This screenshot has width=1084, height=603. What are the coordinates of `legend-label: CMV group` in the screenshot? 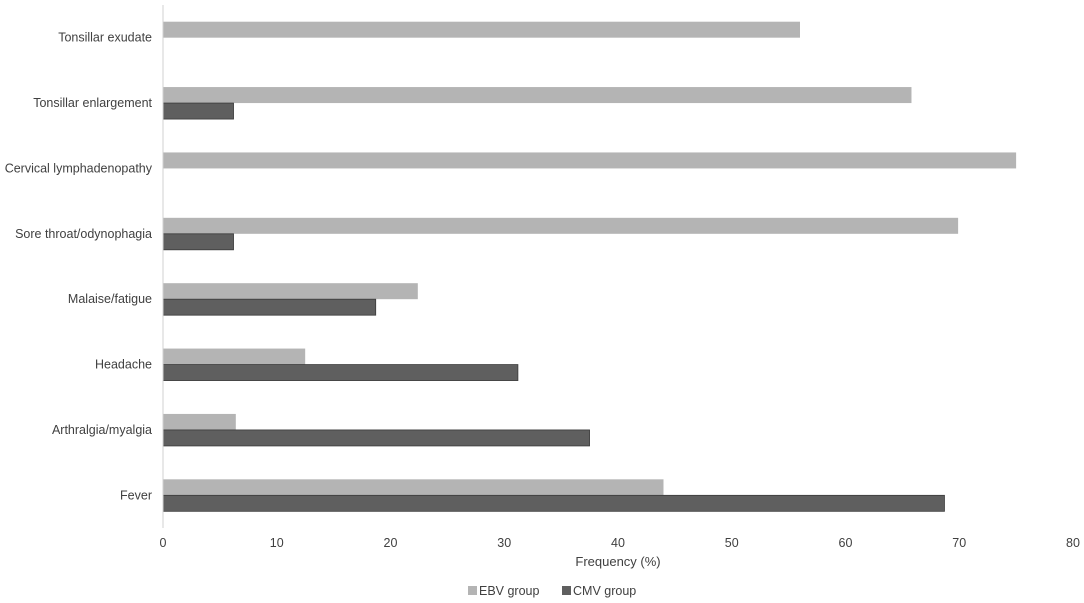 It's located at (604, 591).